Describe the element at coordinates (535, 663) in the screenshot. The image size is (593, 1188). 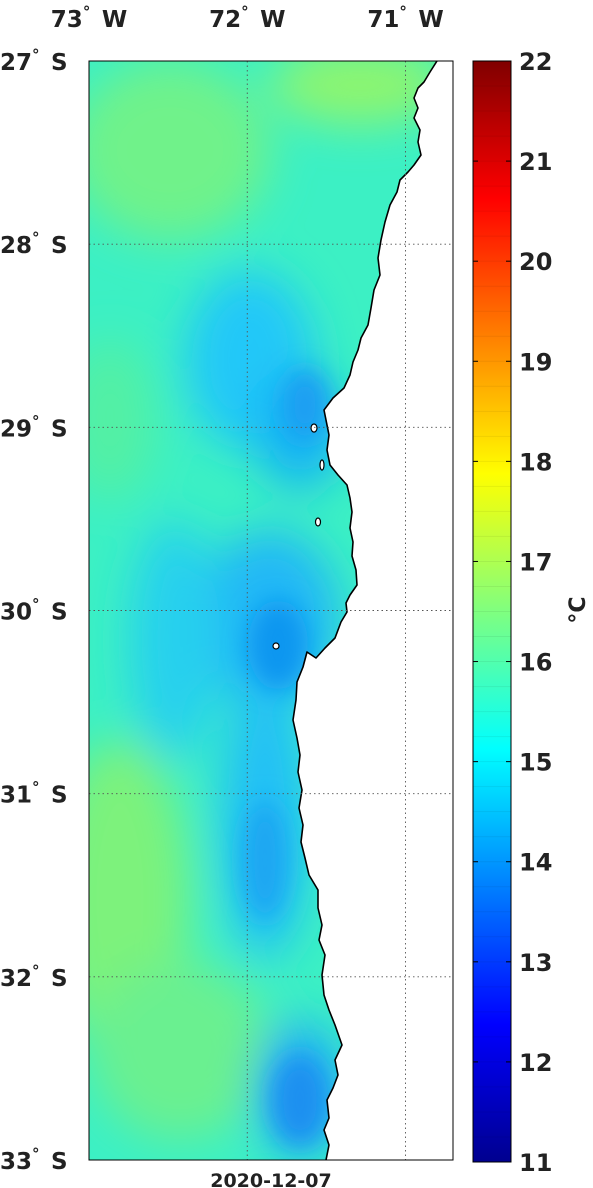
I see `colorbar-tick-label: 16` at that location.